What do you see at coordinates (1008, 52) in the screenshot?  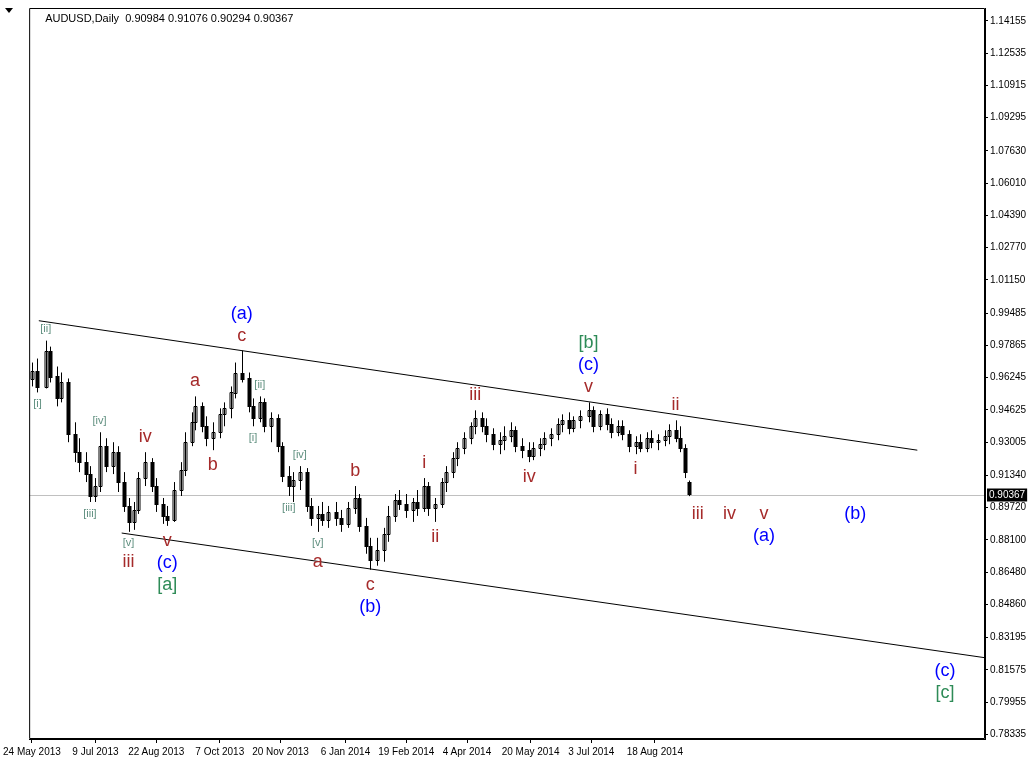 I see `y-tick-label: 1.12535` at bounding box center [1008, 52].